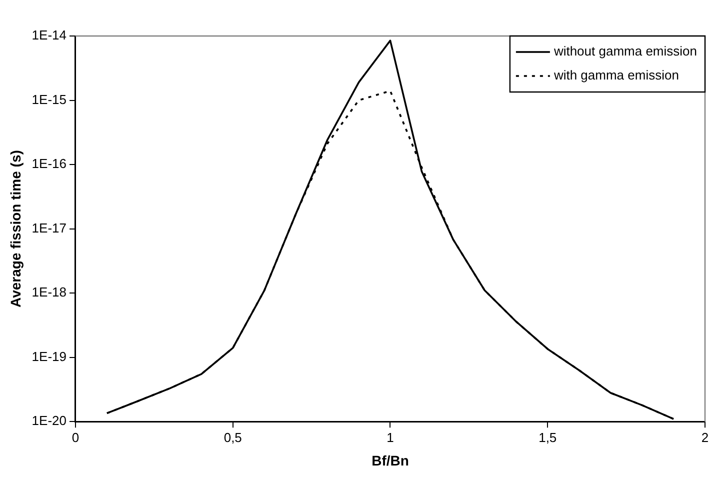 The width and height of the screenshot is (719, 478). What do you see at coordinates (49, 35) in the screenshot?
I see `y-tick-label: 1E-14` at bounding box center [49, 35].